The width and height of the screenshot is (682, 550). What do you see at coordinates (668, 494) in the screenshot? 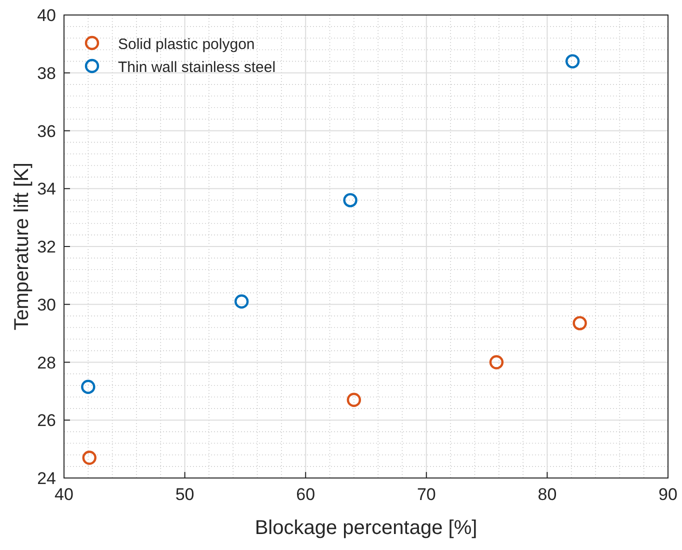
I see `x-tick-label: 90` at bounding box center [668, 494].